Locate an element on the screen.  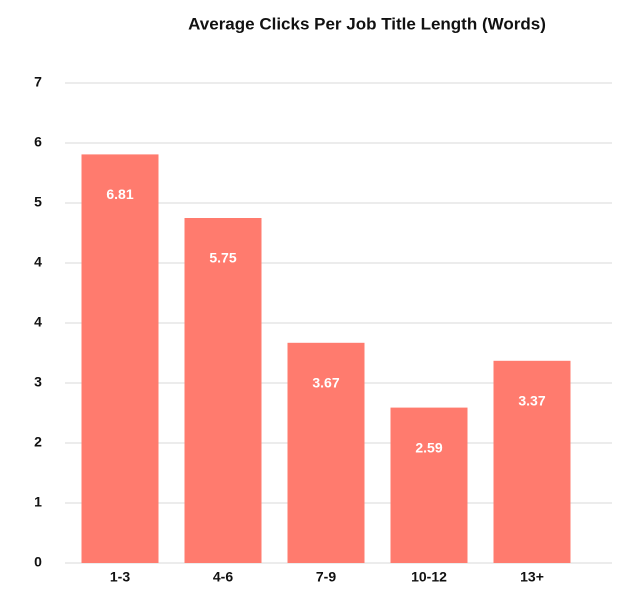
x-tick-label: 4-6 is located at coordinates (223, 577).